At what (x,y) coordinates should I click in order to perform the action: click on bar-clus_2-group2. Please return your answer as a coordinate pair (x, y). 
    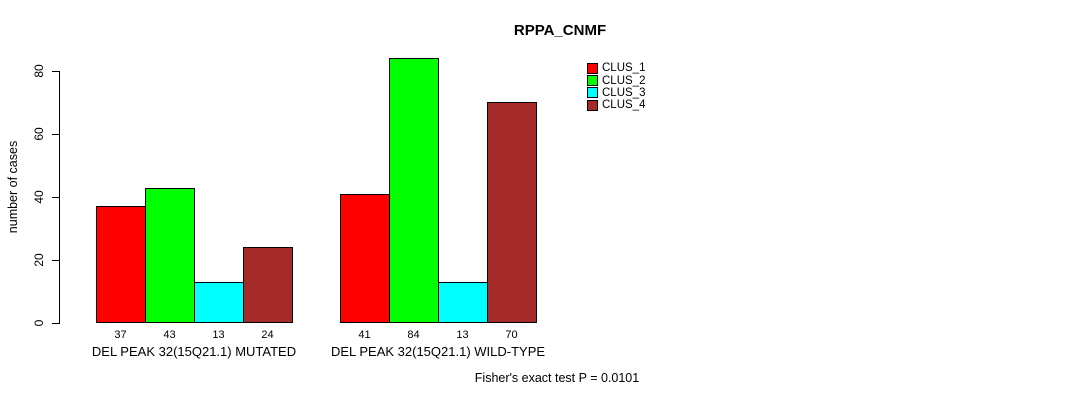
    Looking at the image, I should click on (414, 190).